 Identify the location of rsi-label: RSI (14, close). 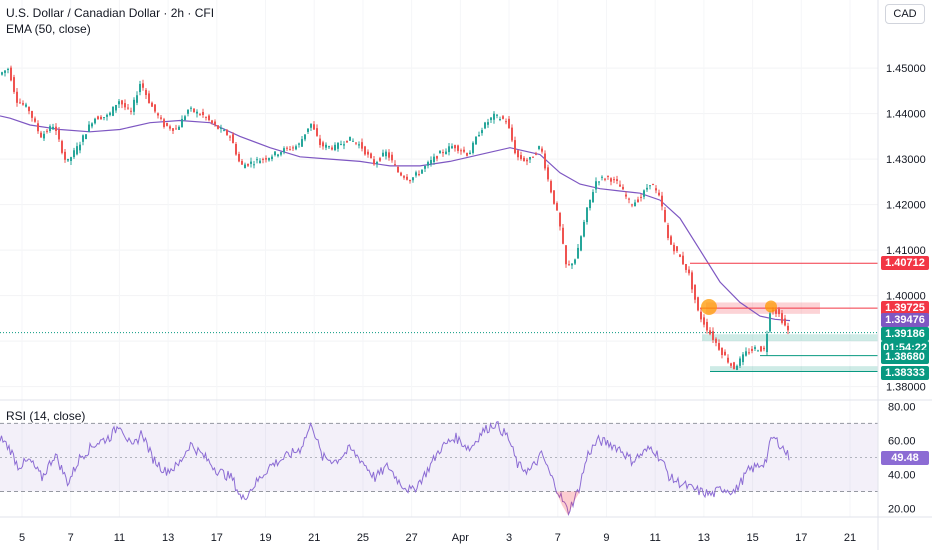
(46, 416).